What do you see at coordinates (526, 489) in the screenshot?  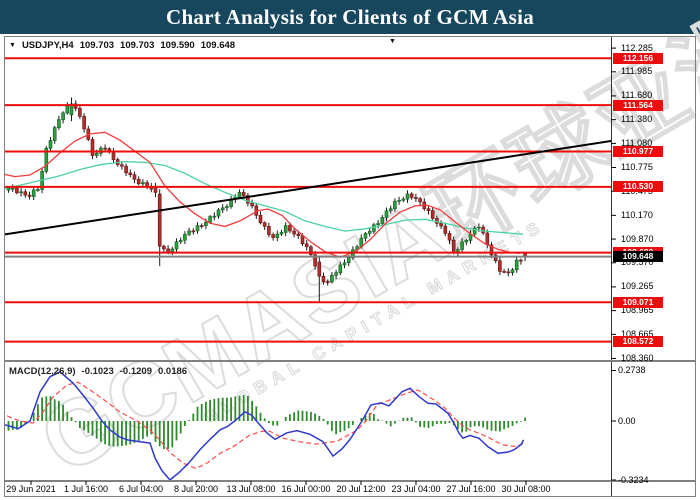 I see `time-axis-label: 30 Jul 08:00` at bounding box center [526, 489].